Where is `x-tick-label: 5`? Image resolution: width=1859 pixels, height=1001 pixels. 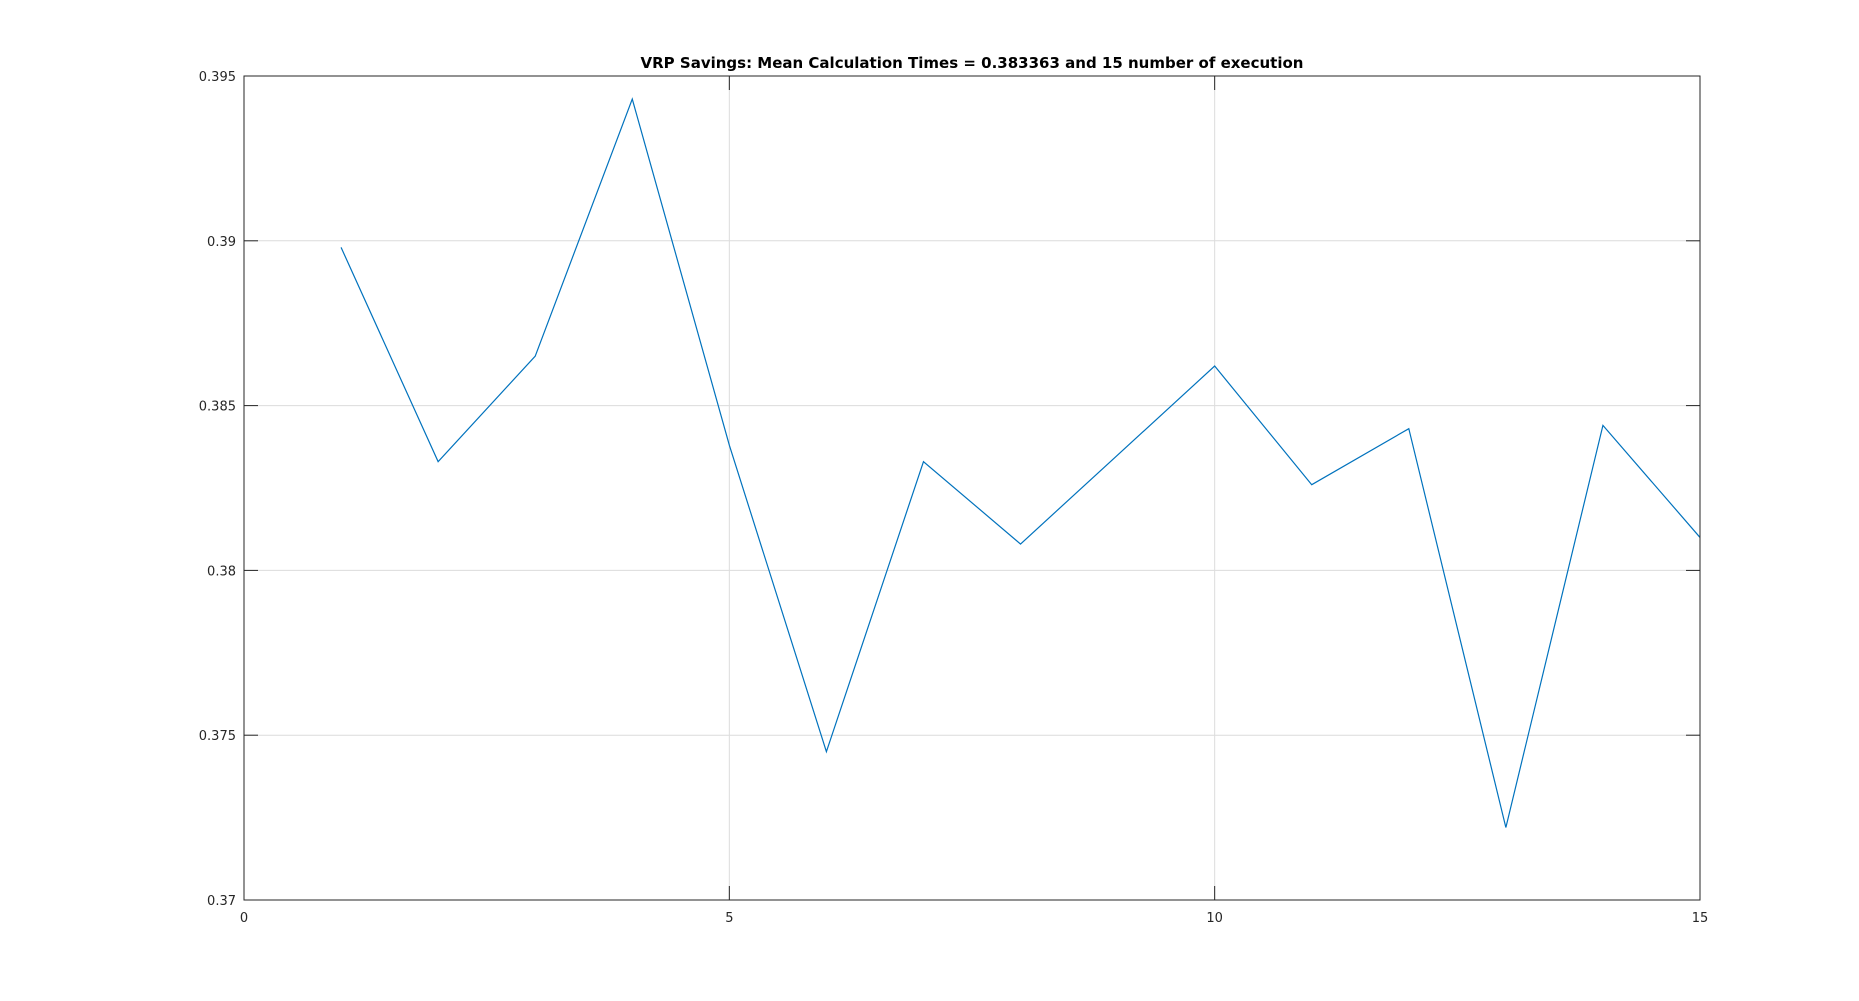 x-tick-label: 5 is located at coordinates (729, 918).